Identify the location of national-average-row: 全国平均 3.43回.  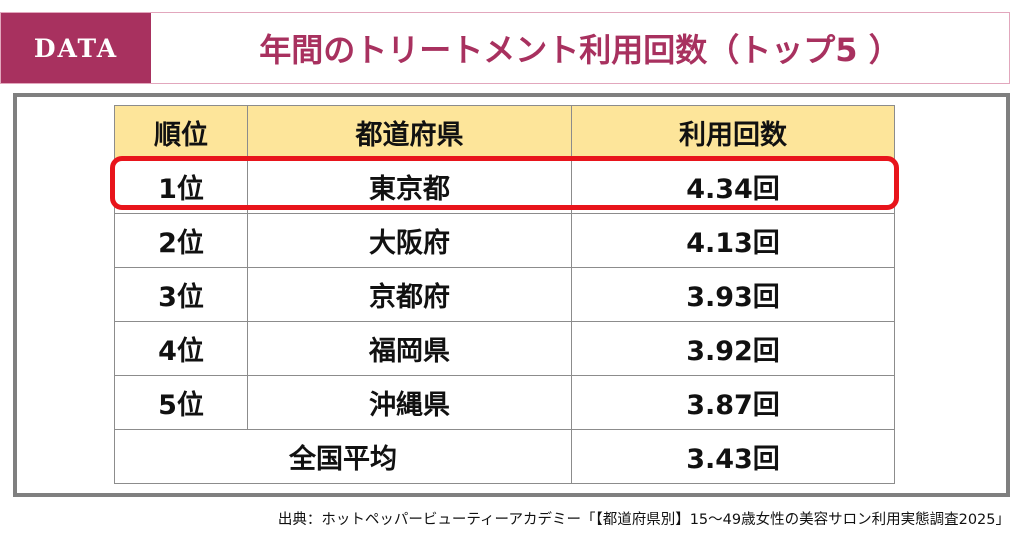
(504, 456).